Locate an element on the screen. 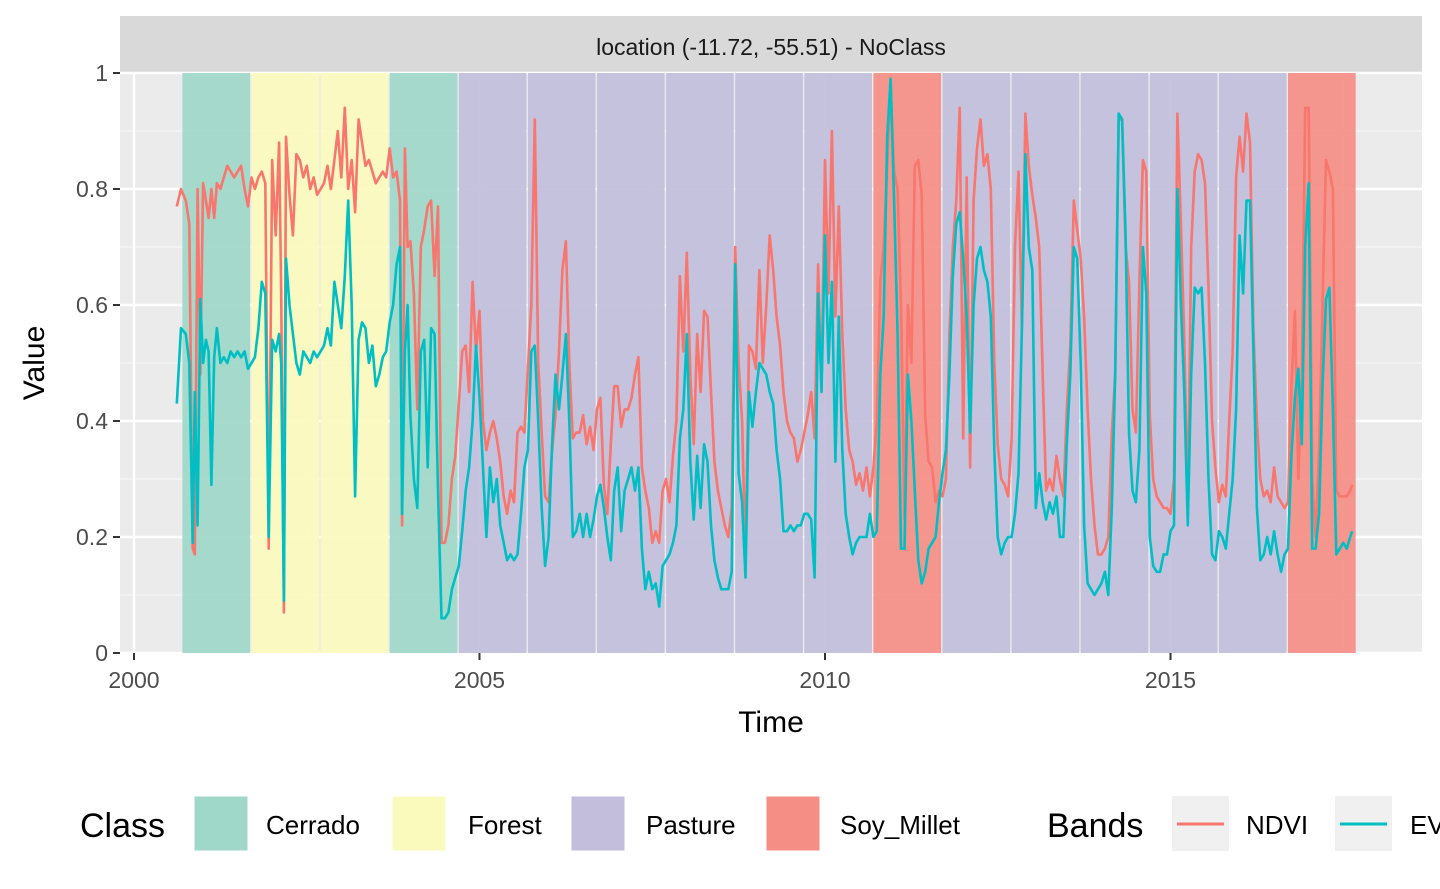 This screenshot has height=889, width=1440. x-axis-title: Time is located at coordinates (771, 722).